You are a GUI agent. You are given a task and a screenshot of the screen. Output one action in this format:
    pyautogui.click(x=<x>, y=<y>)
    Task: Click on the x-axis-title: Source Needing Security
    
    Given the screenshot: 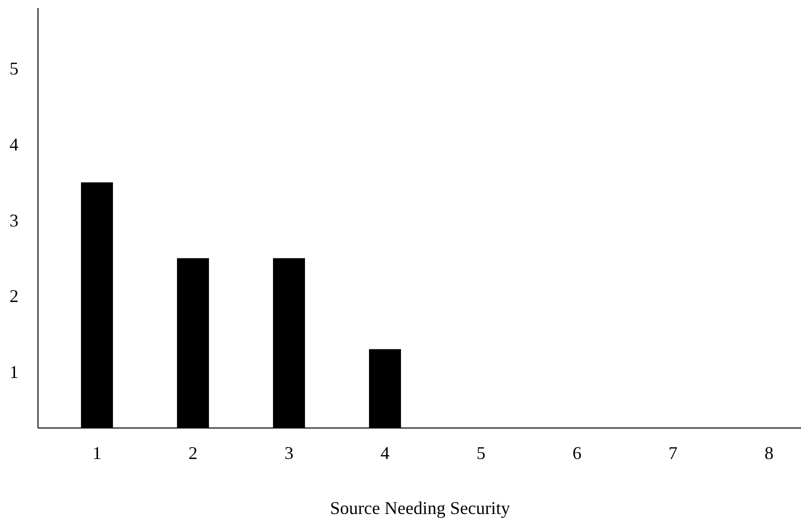 What is the action you would take?
    pyautogui.click(x=420, y=508)
    